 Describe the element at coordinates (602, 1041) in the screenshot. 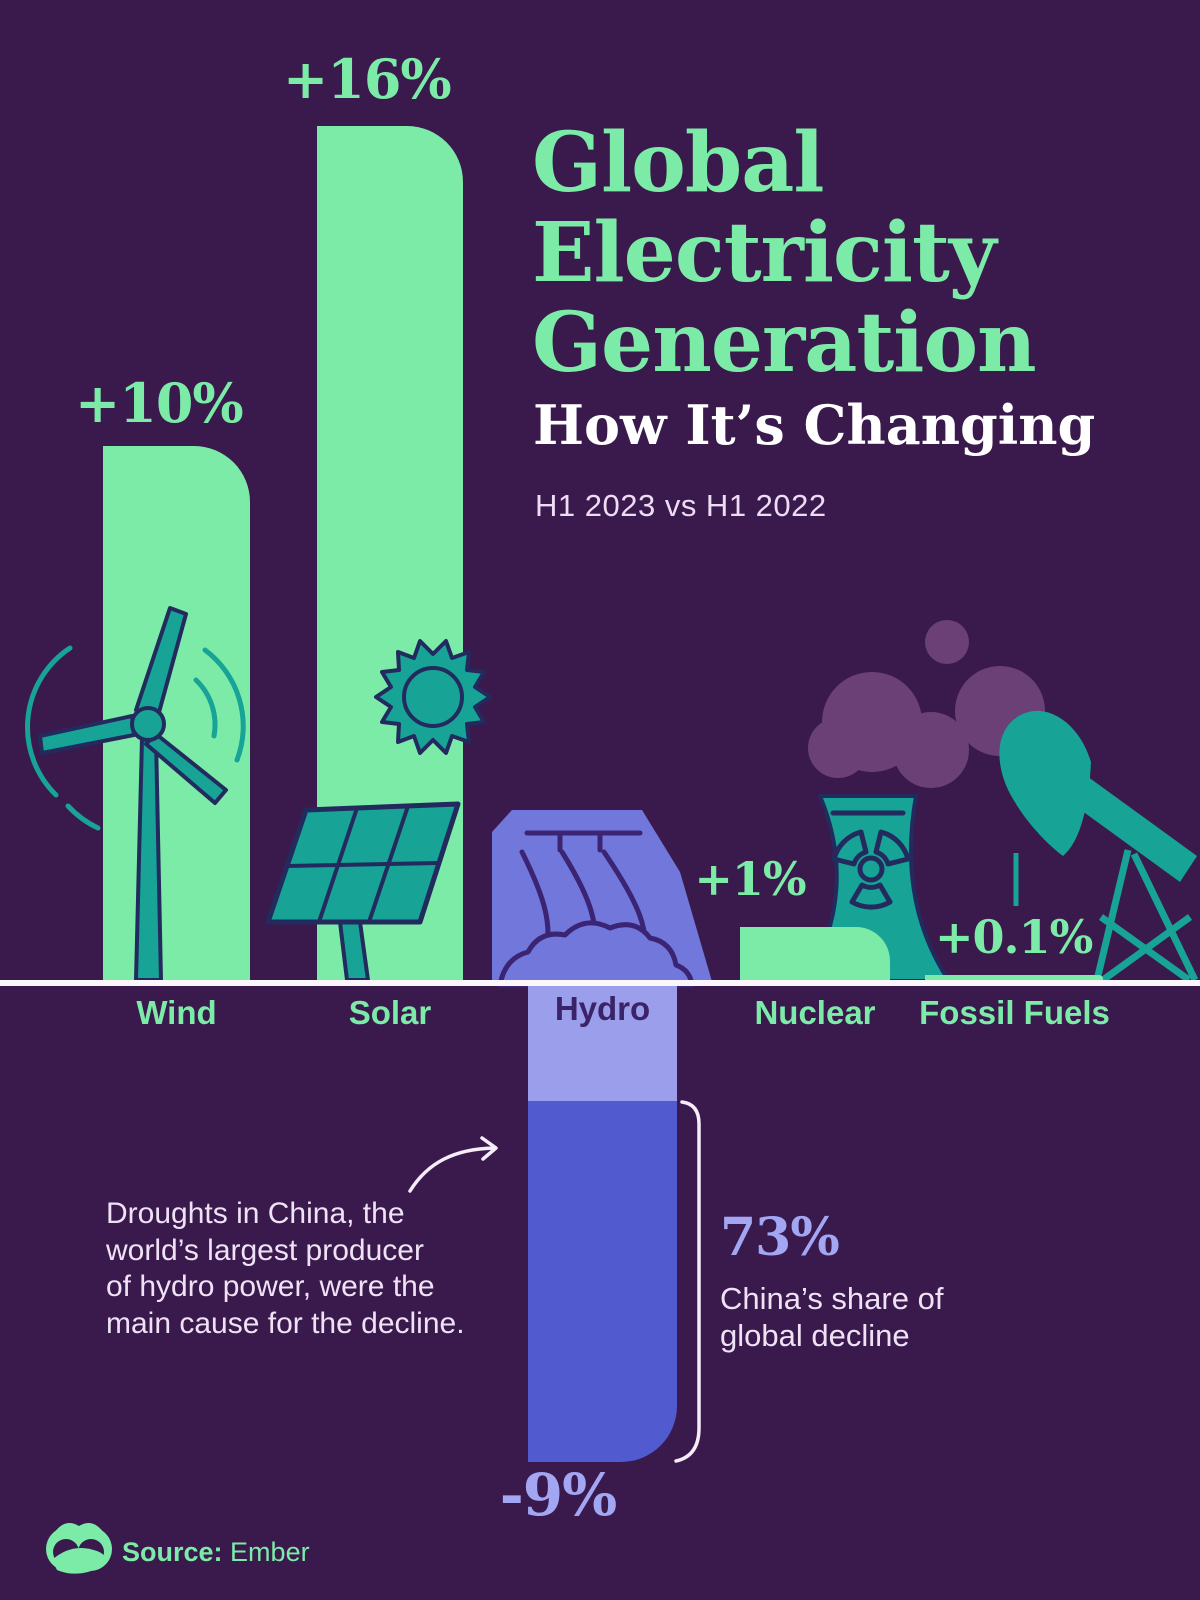

I see `hydro-label-band: Hydro` at that location.